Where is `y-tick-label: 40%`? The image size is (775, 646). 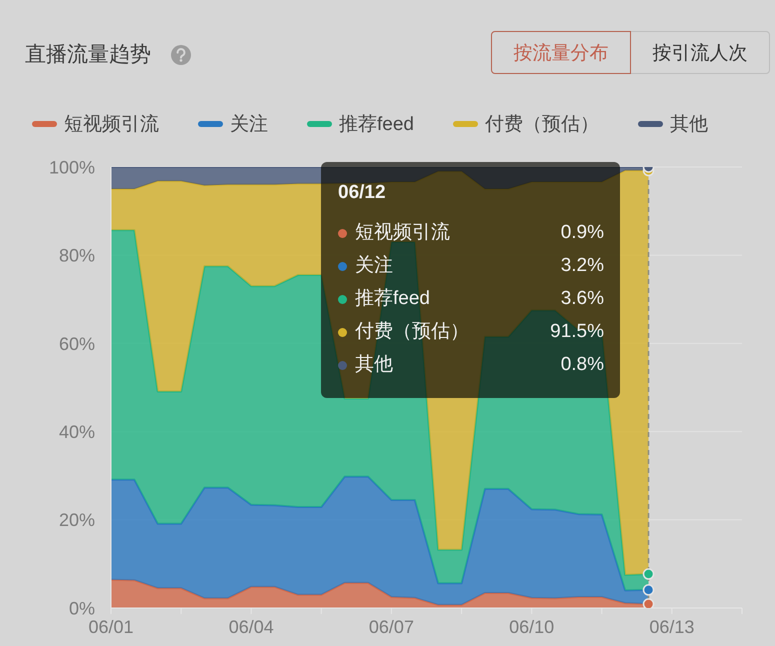
y-tick-label: 40% is located at coordinates (76, 432).